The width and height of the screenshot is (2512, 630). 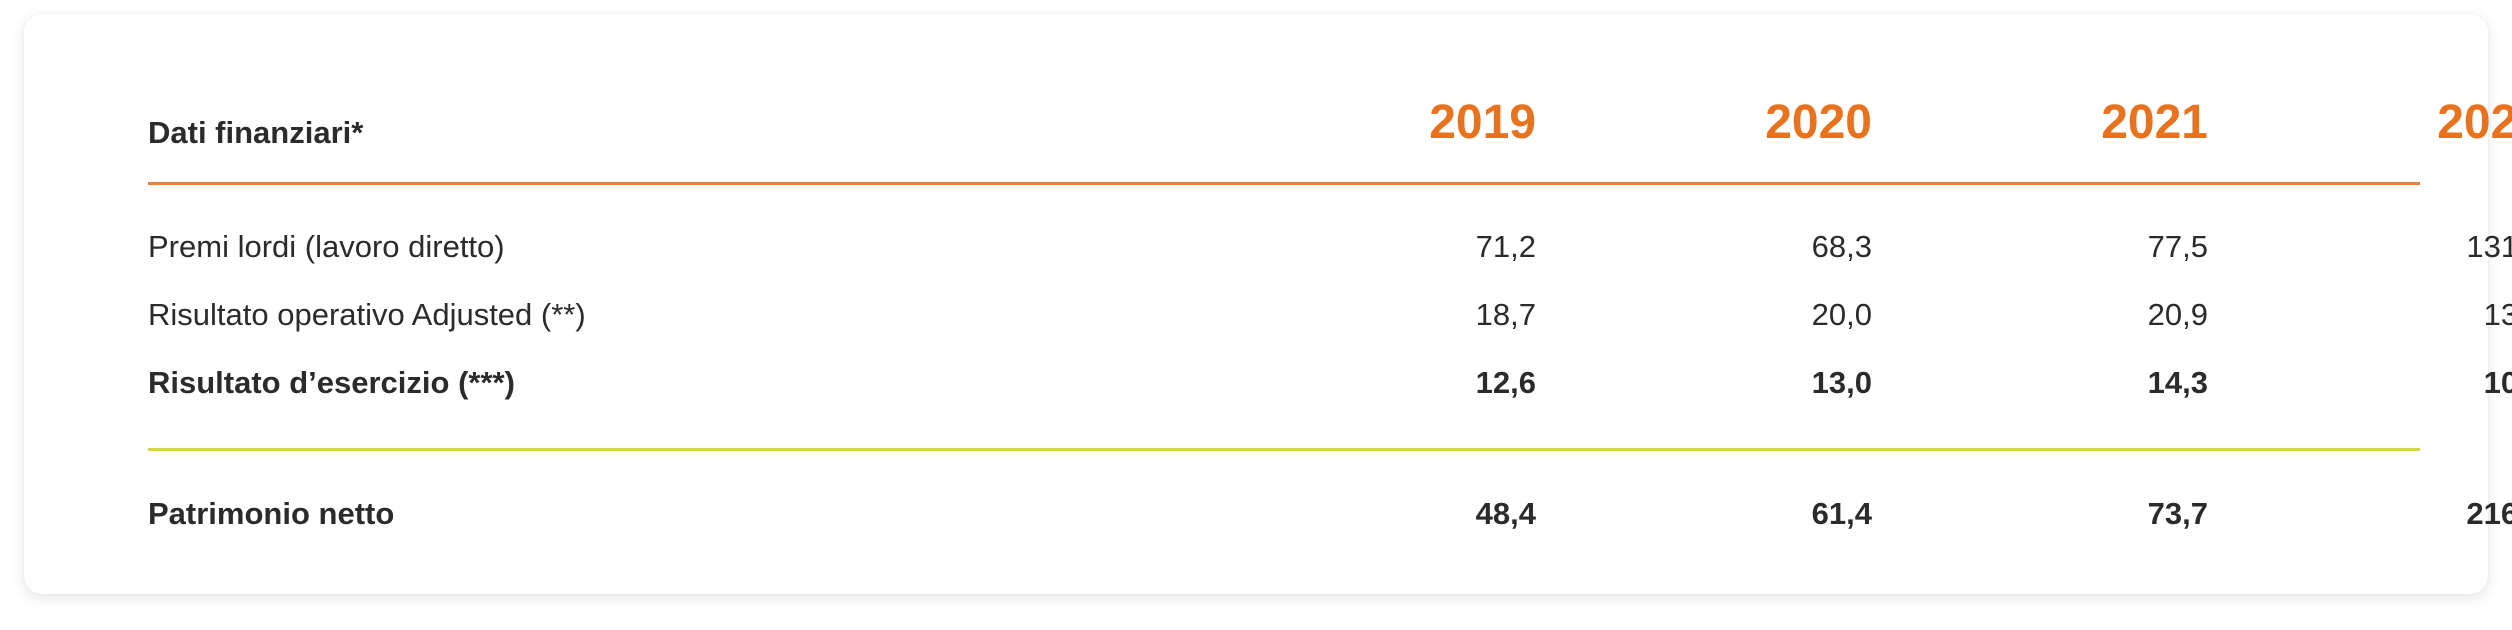 What do you see at coordinates (1841, 246) in the screenshot?
I see `row-value: 68,3` at bounding box center [1841, 246].